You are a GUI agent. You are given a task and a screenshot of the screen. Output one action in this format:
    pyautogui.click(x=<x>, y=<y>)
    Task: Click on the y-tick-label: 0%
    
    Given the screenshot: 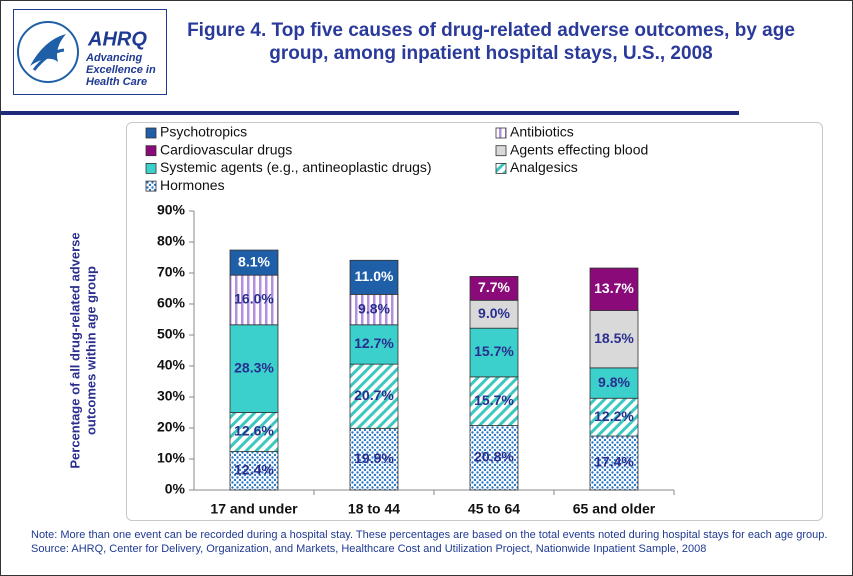 What is the action you would take?
    pyautogui.click(x=175, y=489)
    